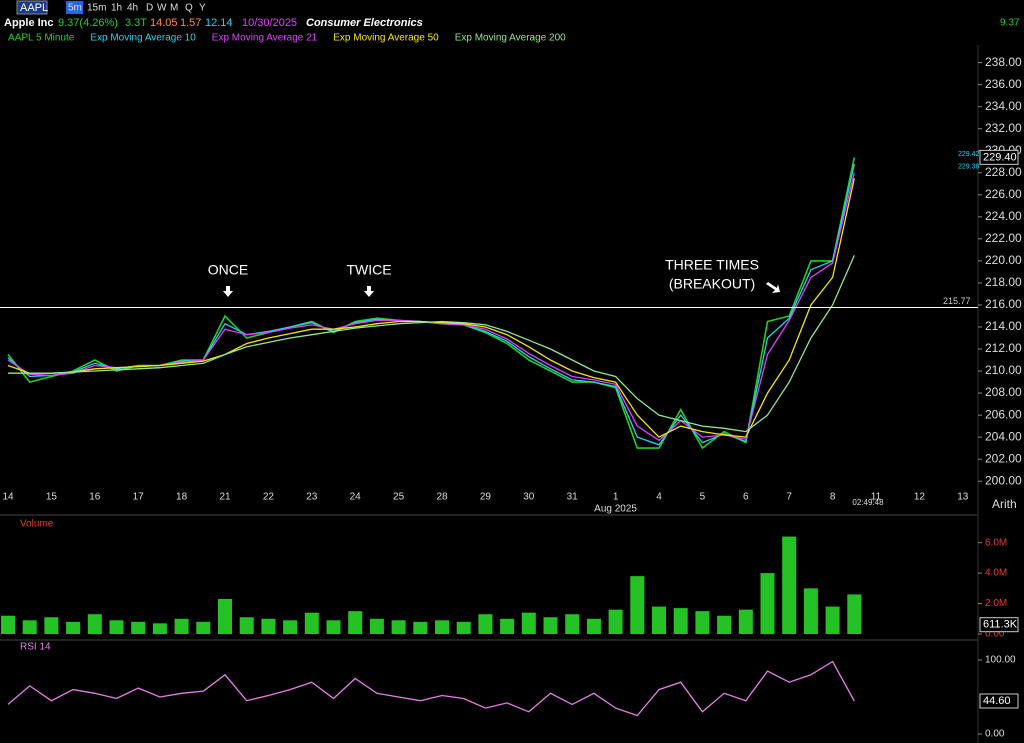 Image resolution: width=1024 pixels, height=743 pixels. What do you see at coordinates (139, 497) in the screenshot?
I see `x-tick-label: 17` at bounding box center [139, 497].